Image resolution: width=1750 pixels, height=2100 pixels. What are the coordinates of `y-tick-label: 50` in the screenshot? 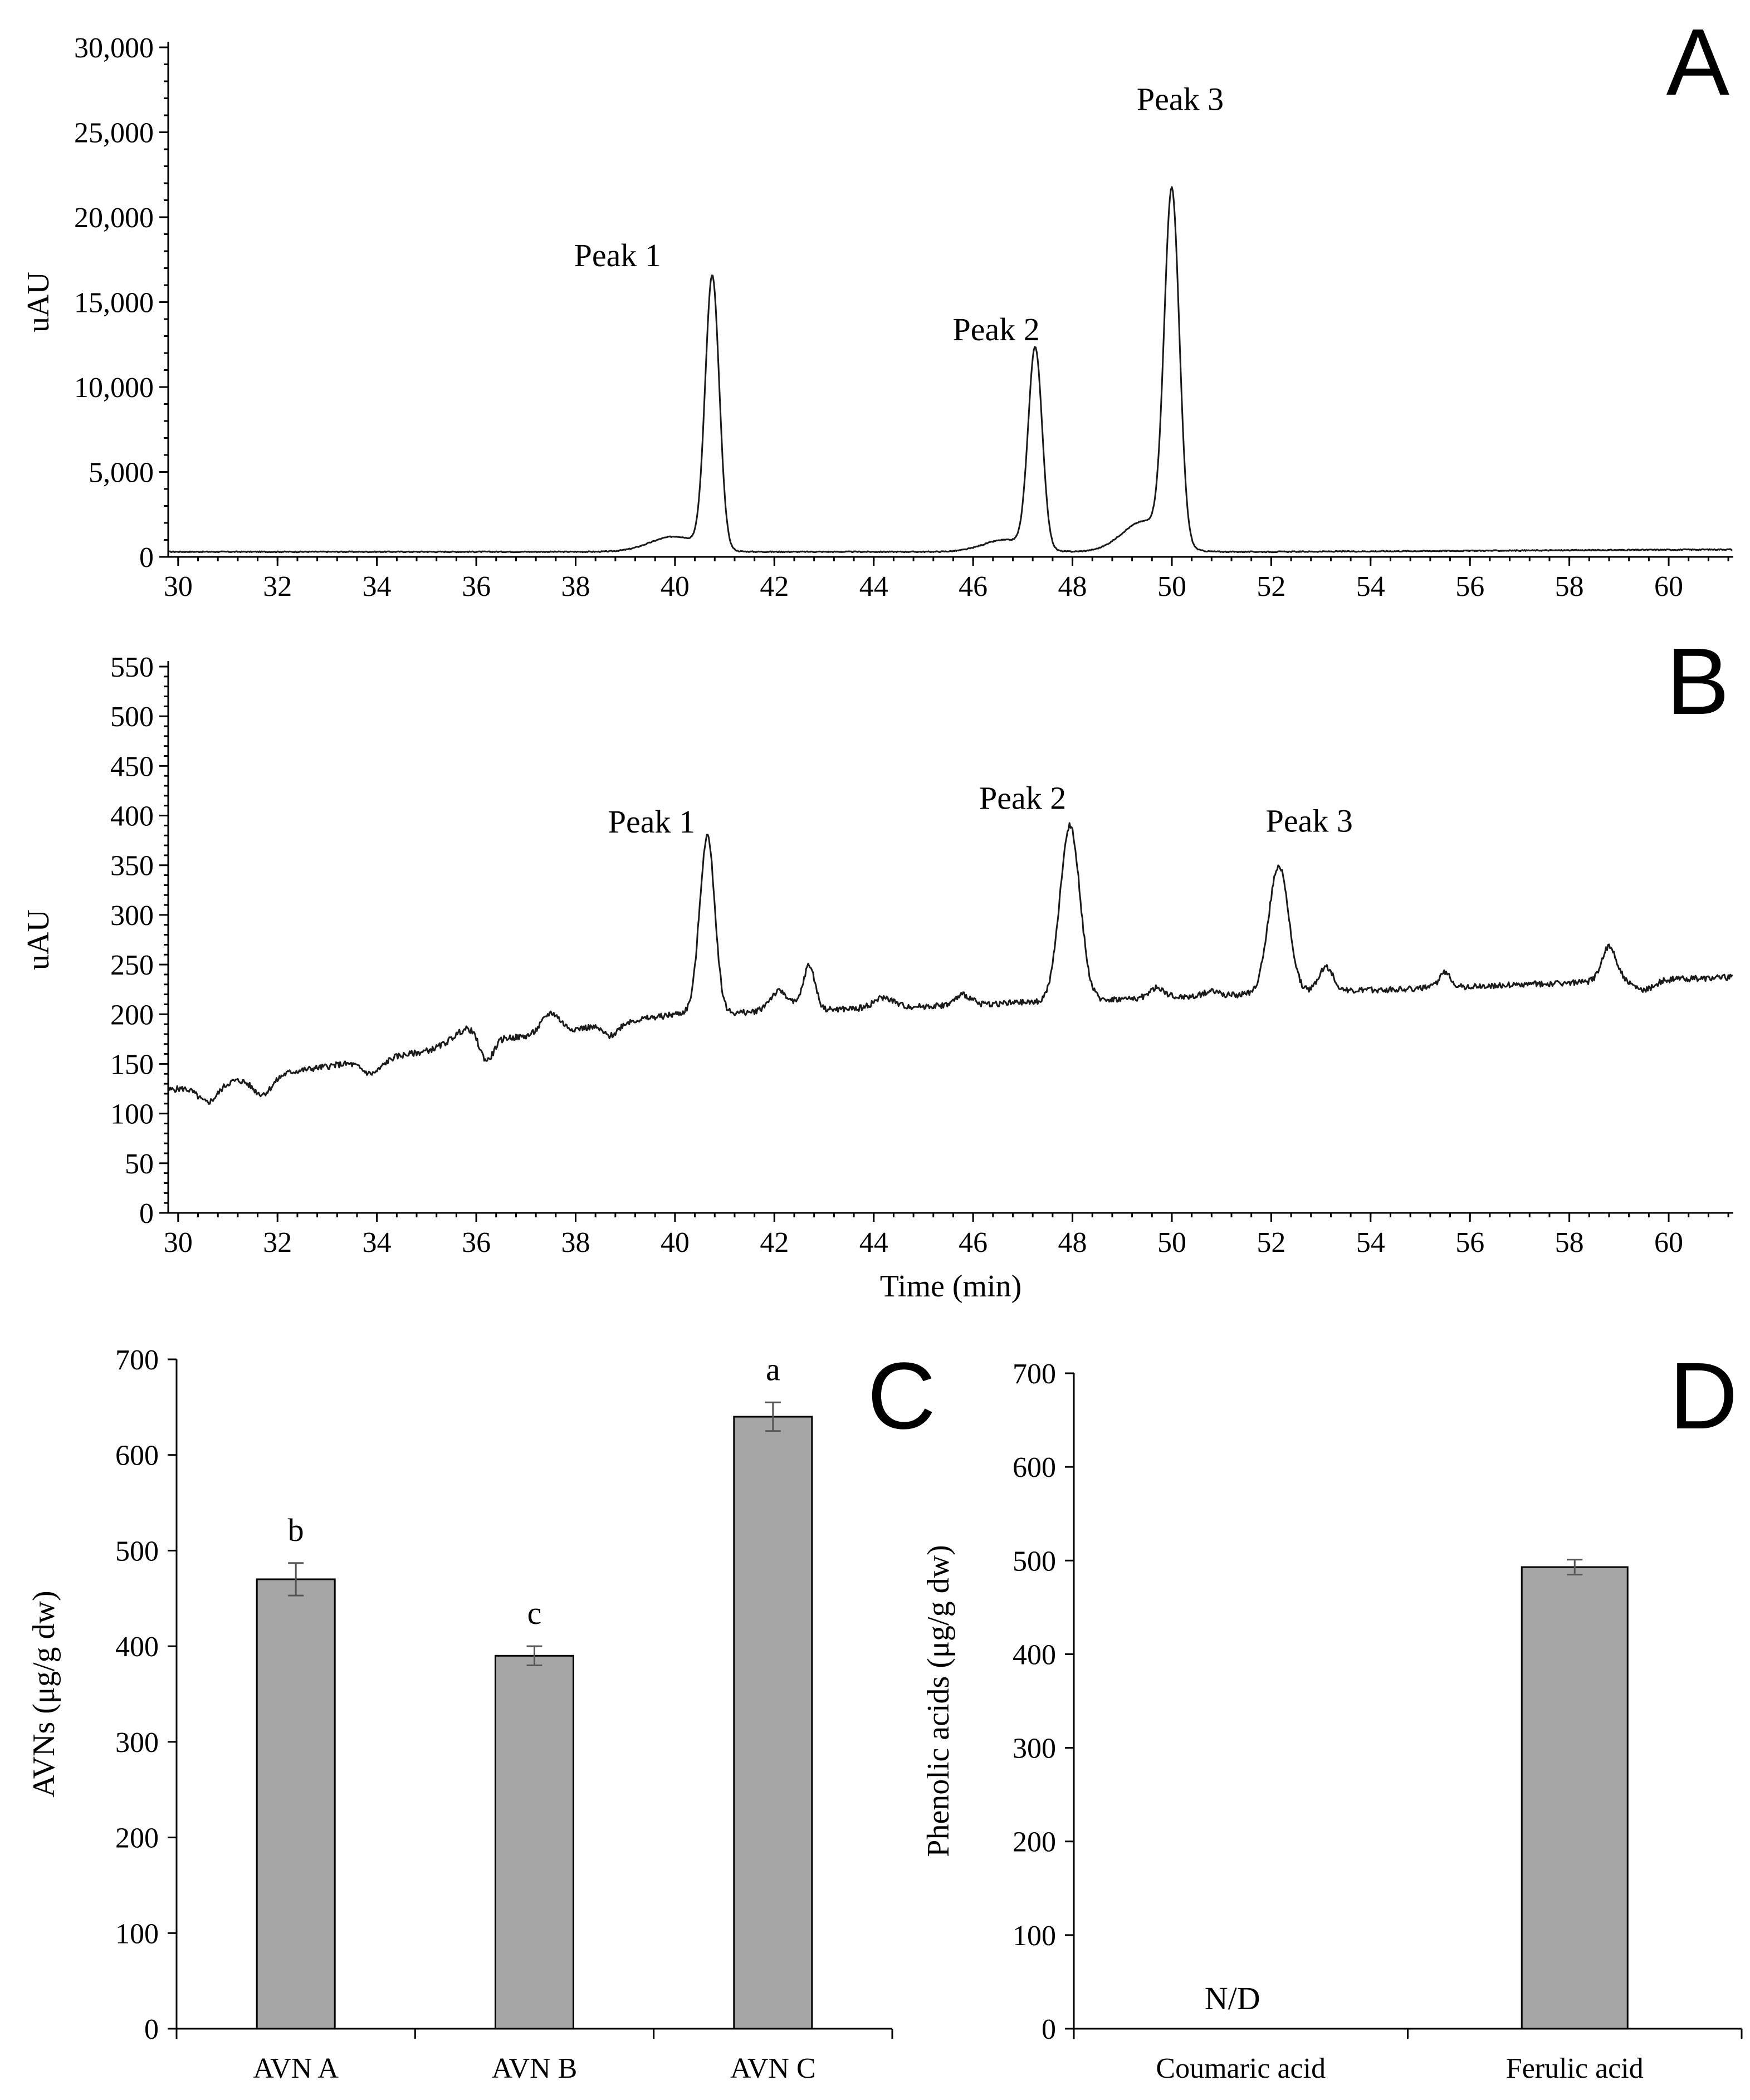 It's located at (139, 1164).